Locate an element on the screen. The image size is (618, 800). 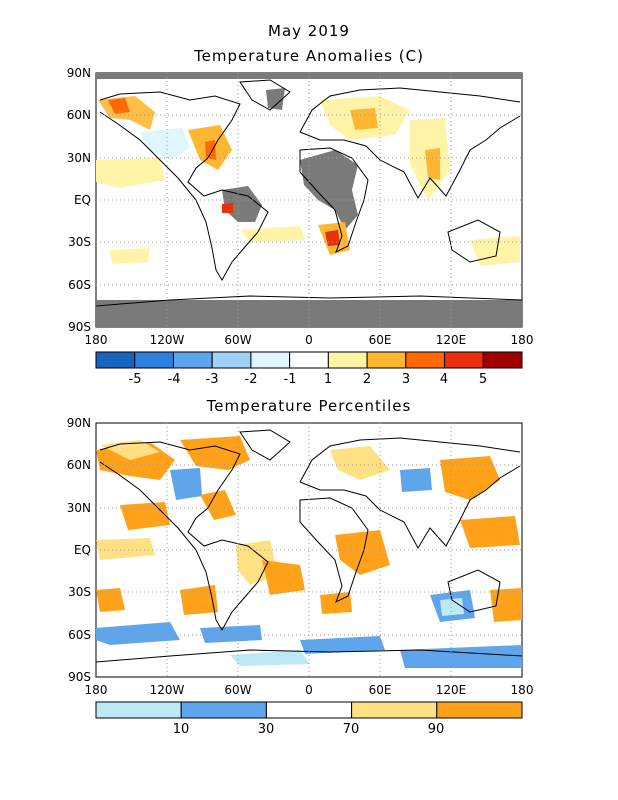
lon-label-0-bottom: 0 is located at coordinates (309, 690).